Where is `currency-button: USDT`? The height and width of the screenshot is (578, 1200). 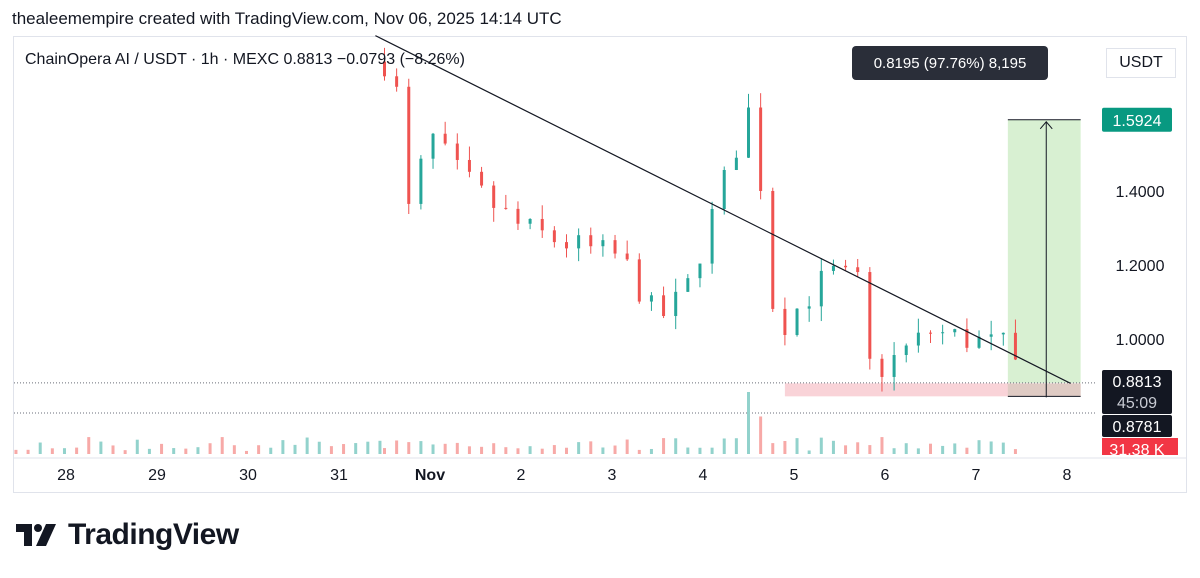 currency-button: USDT is located at coordinates (1141, 63).